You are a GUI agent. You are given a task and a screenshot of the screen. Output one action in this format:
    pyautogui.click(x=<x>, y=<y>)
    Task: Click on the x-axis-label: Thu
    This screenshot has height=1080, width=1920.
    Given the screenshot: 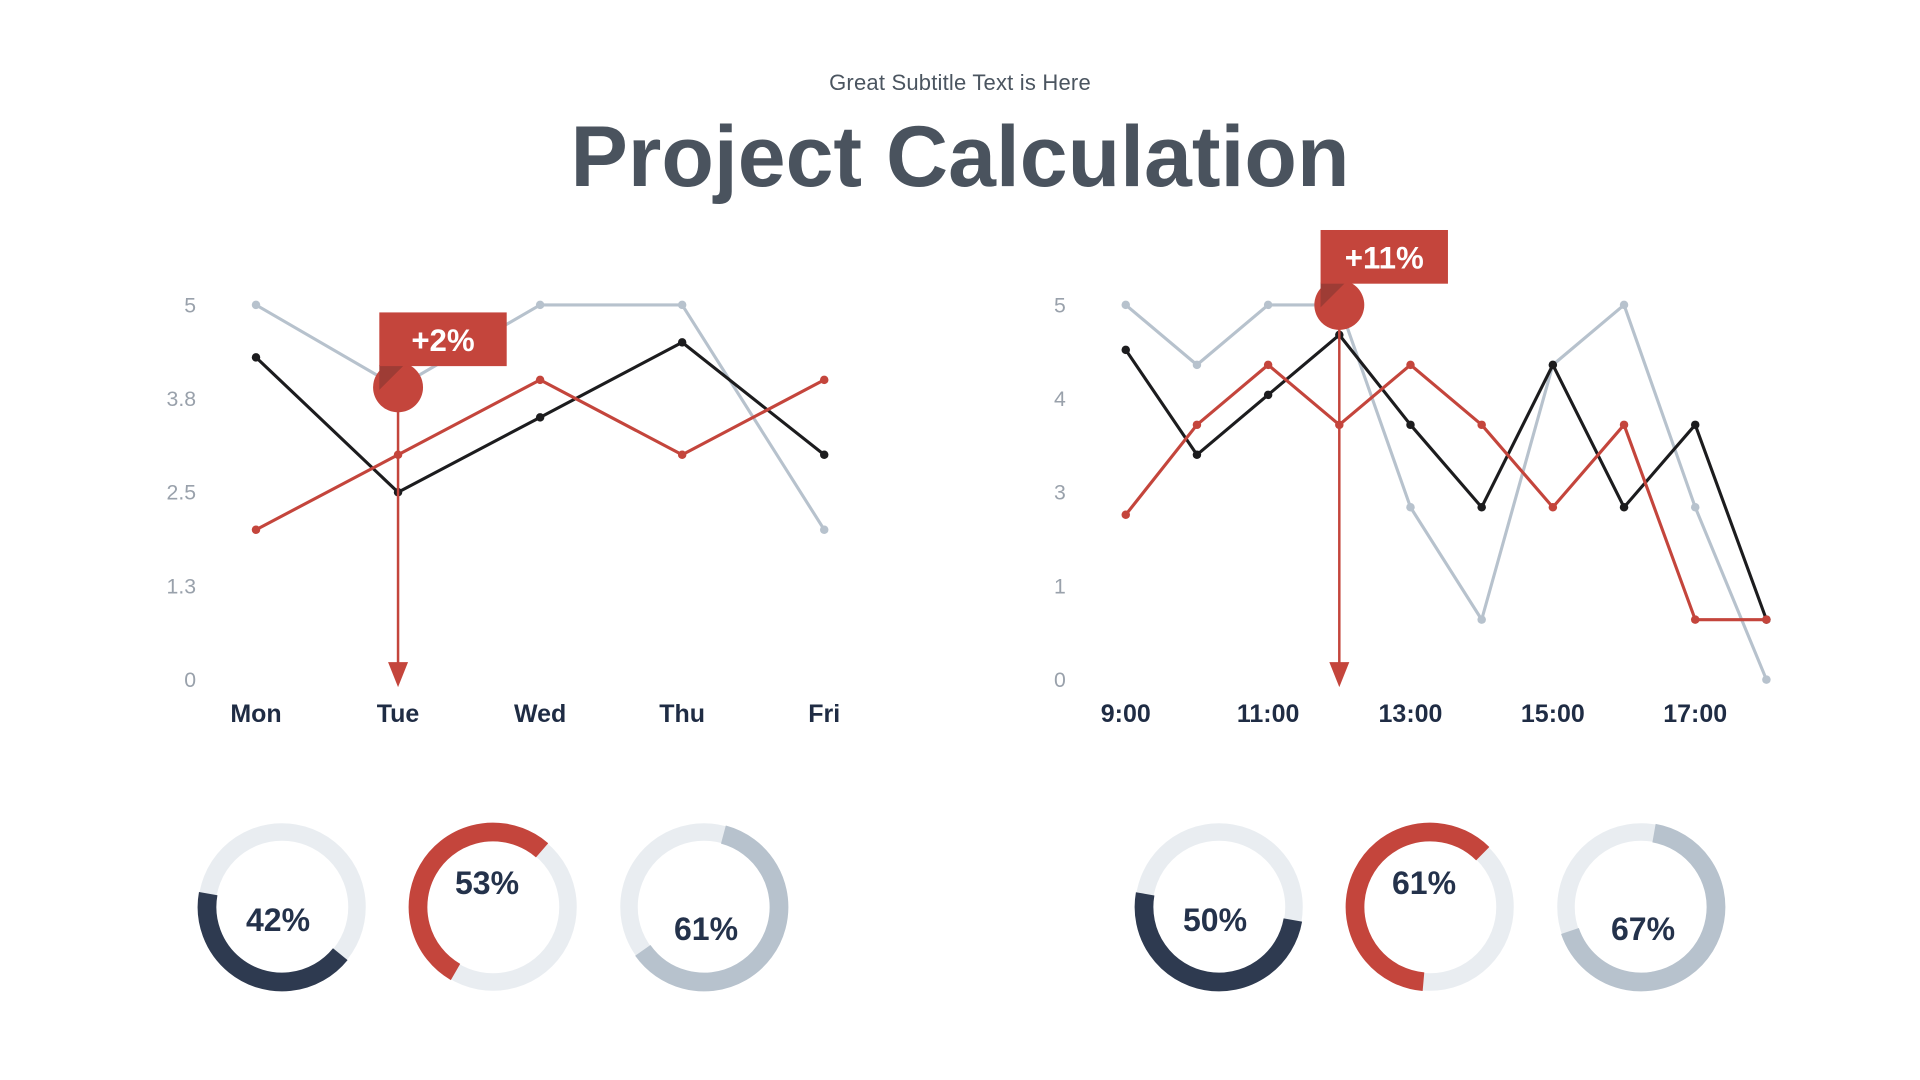 What is the action you would take?
    pyautogui.click(x=682, y=714)
    